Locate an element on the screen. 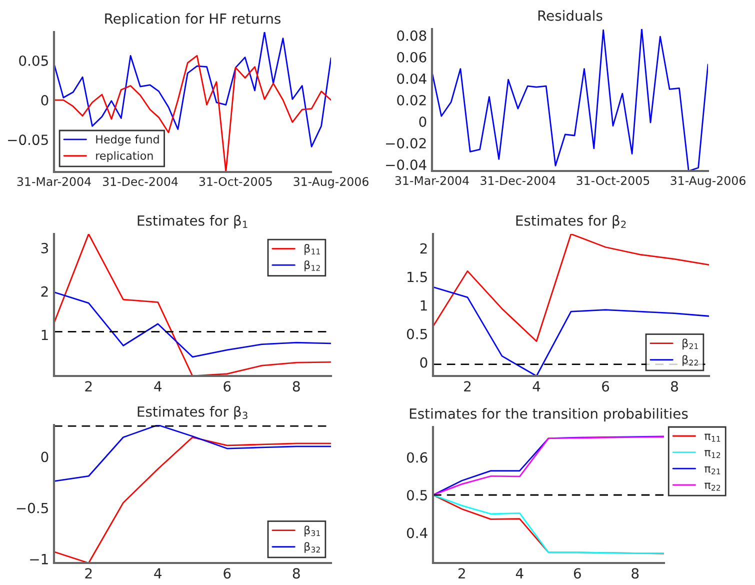  y-tick-label: −0.04 is located at coordinates (406, 165).